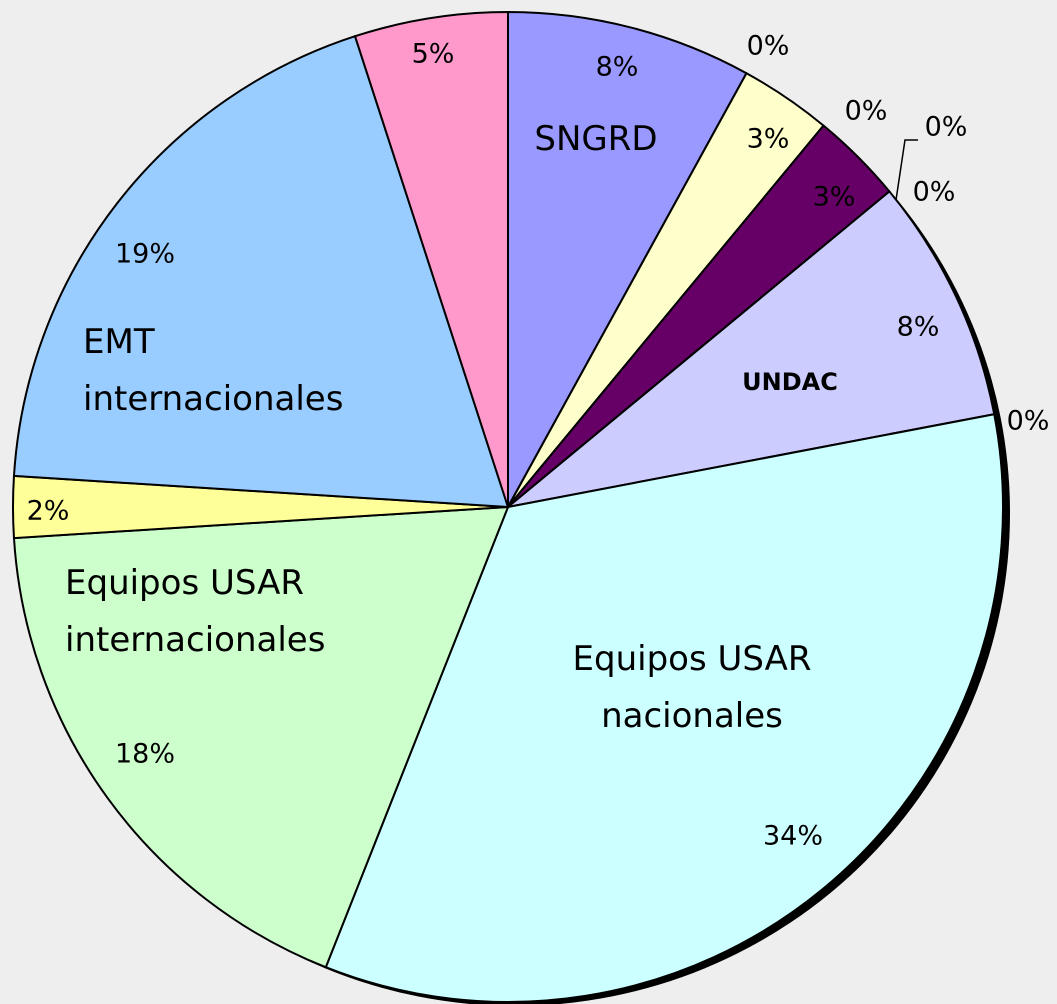 This screenshot has height=1004, width=1057. Describe the element at coordinates (48, 511) in the screenshot. I see `data-label: 2%` at that location.